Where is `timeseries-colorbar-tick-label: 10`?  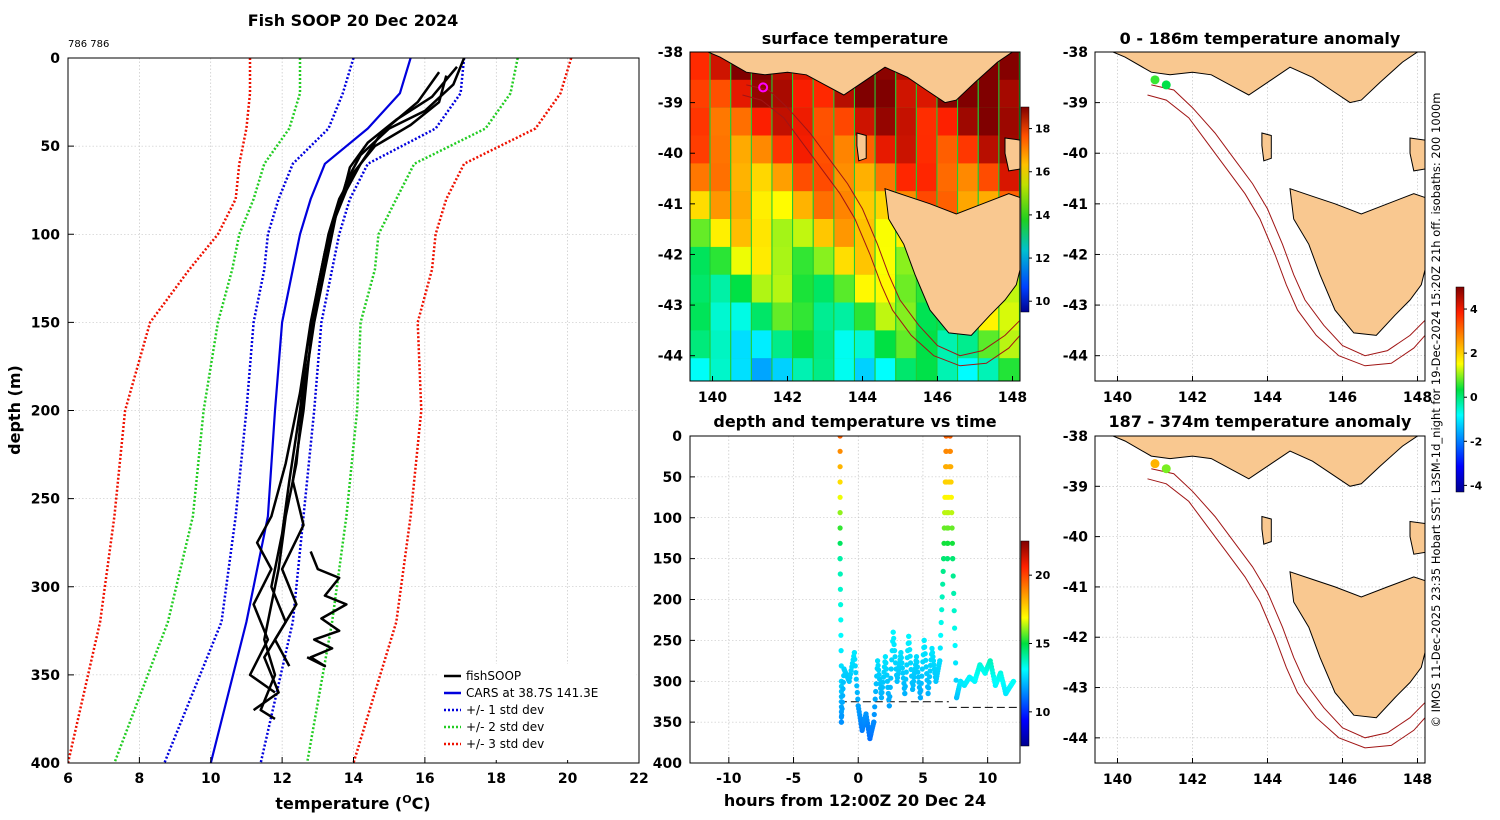 timeseries-colorbar-tick-label: 10 is located at coordinates (1043, 712).